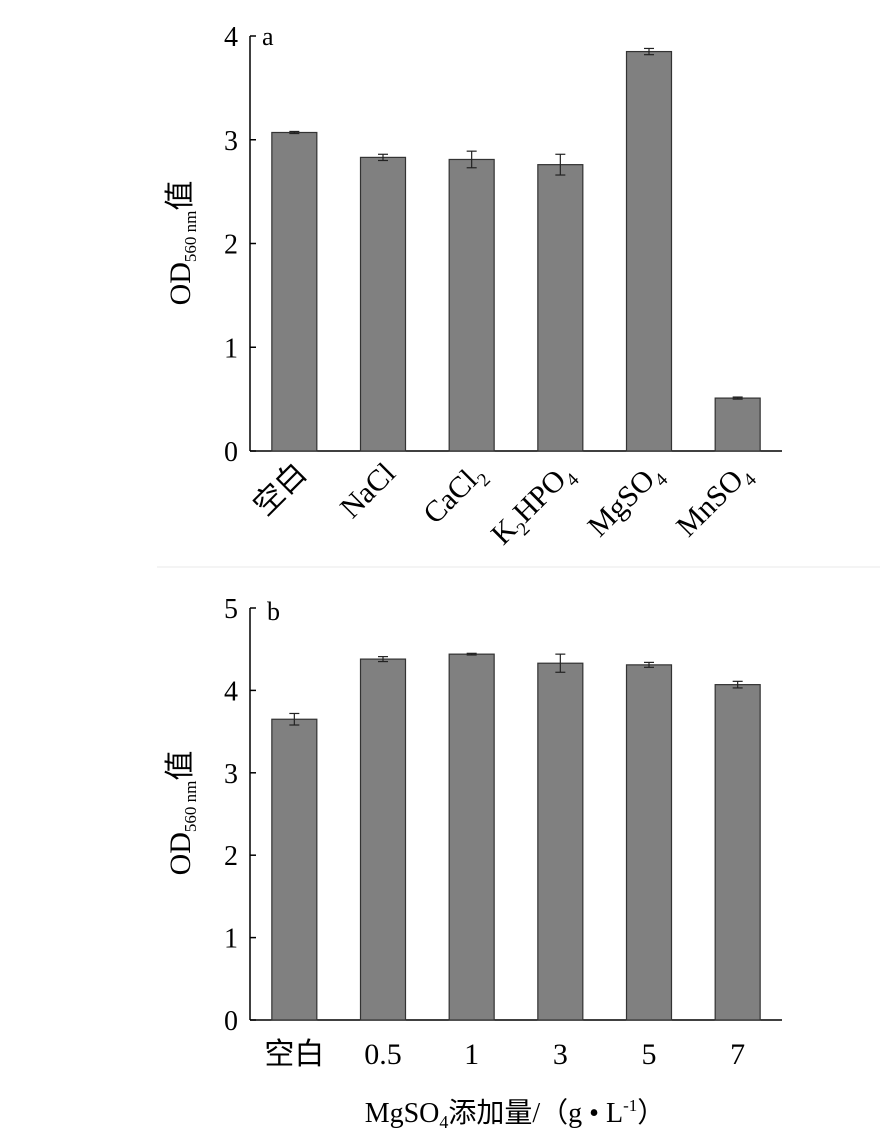 Image resolution: width=880 pixels, height=1144 pixels. Describe the element at coordinates (368, 491) in the screenshot. I see `x-tick-label: NaCl` at that location.